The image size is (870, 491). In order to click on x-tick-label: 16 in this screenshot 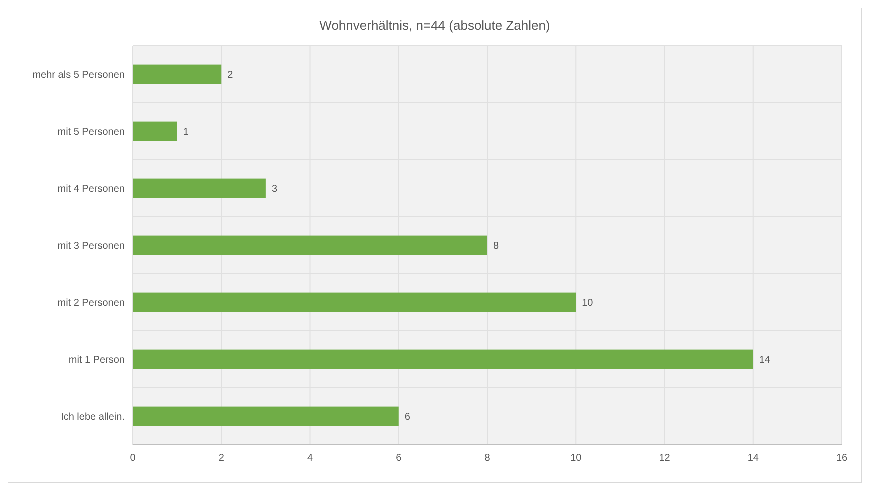, I will do `click(842, 458)`.